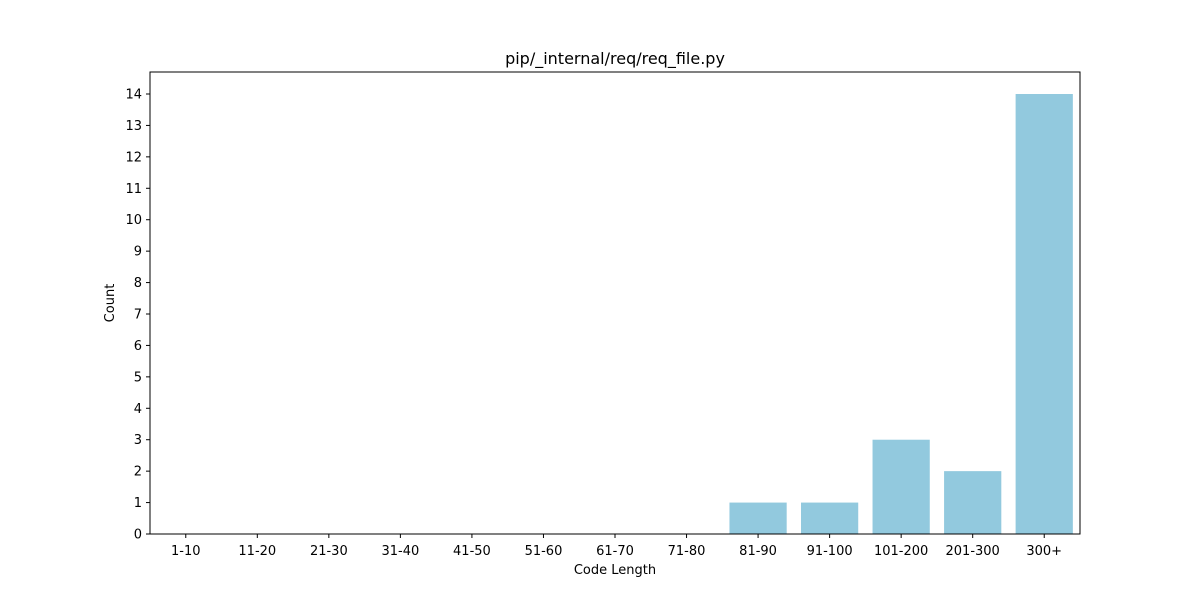 Image resolution: width=1200 pixels, height=604 pixels. What do you see at coordinates (901, 551) in the screenshot?
I see `x-tick-label: 101-200` at bounding box center [901, 551].